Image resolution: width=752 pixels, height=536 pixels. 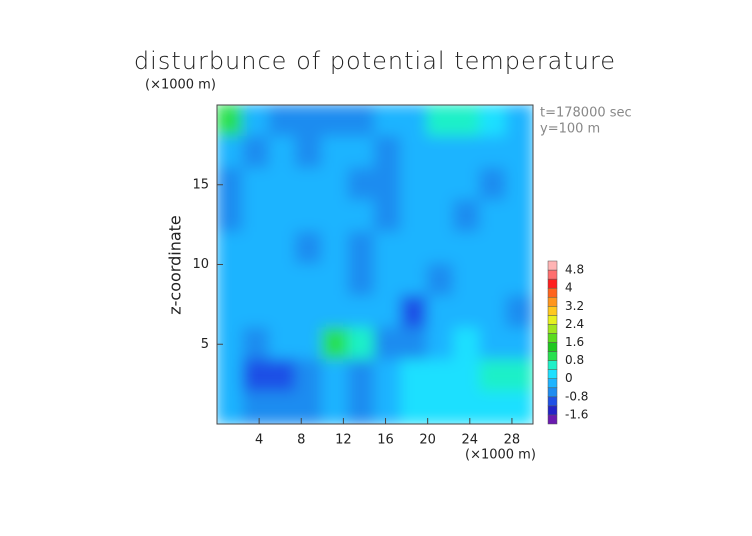 I want to click on x-tick-label: 16, so click(x=385, y=440).